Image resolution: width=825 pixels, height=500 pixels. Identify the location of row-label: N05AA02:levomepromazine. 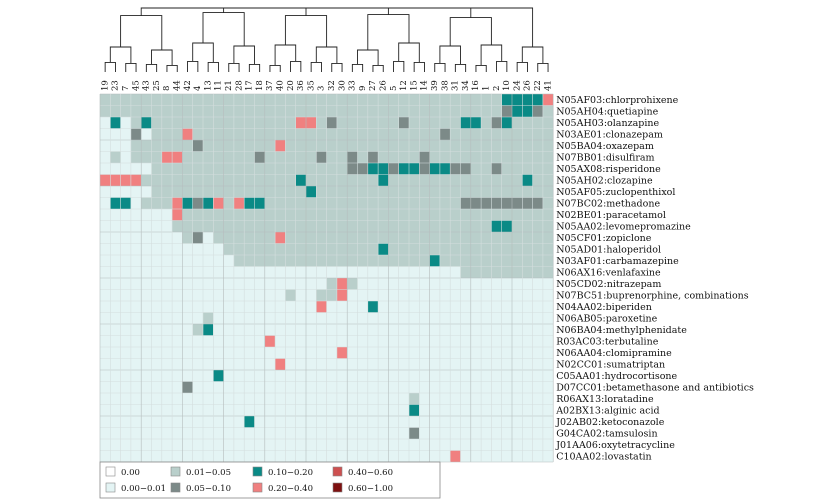
(623, 226).